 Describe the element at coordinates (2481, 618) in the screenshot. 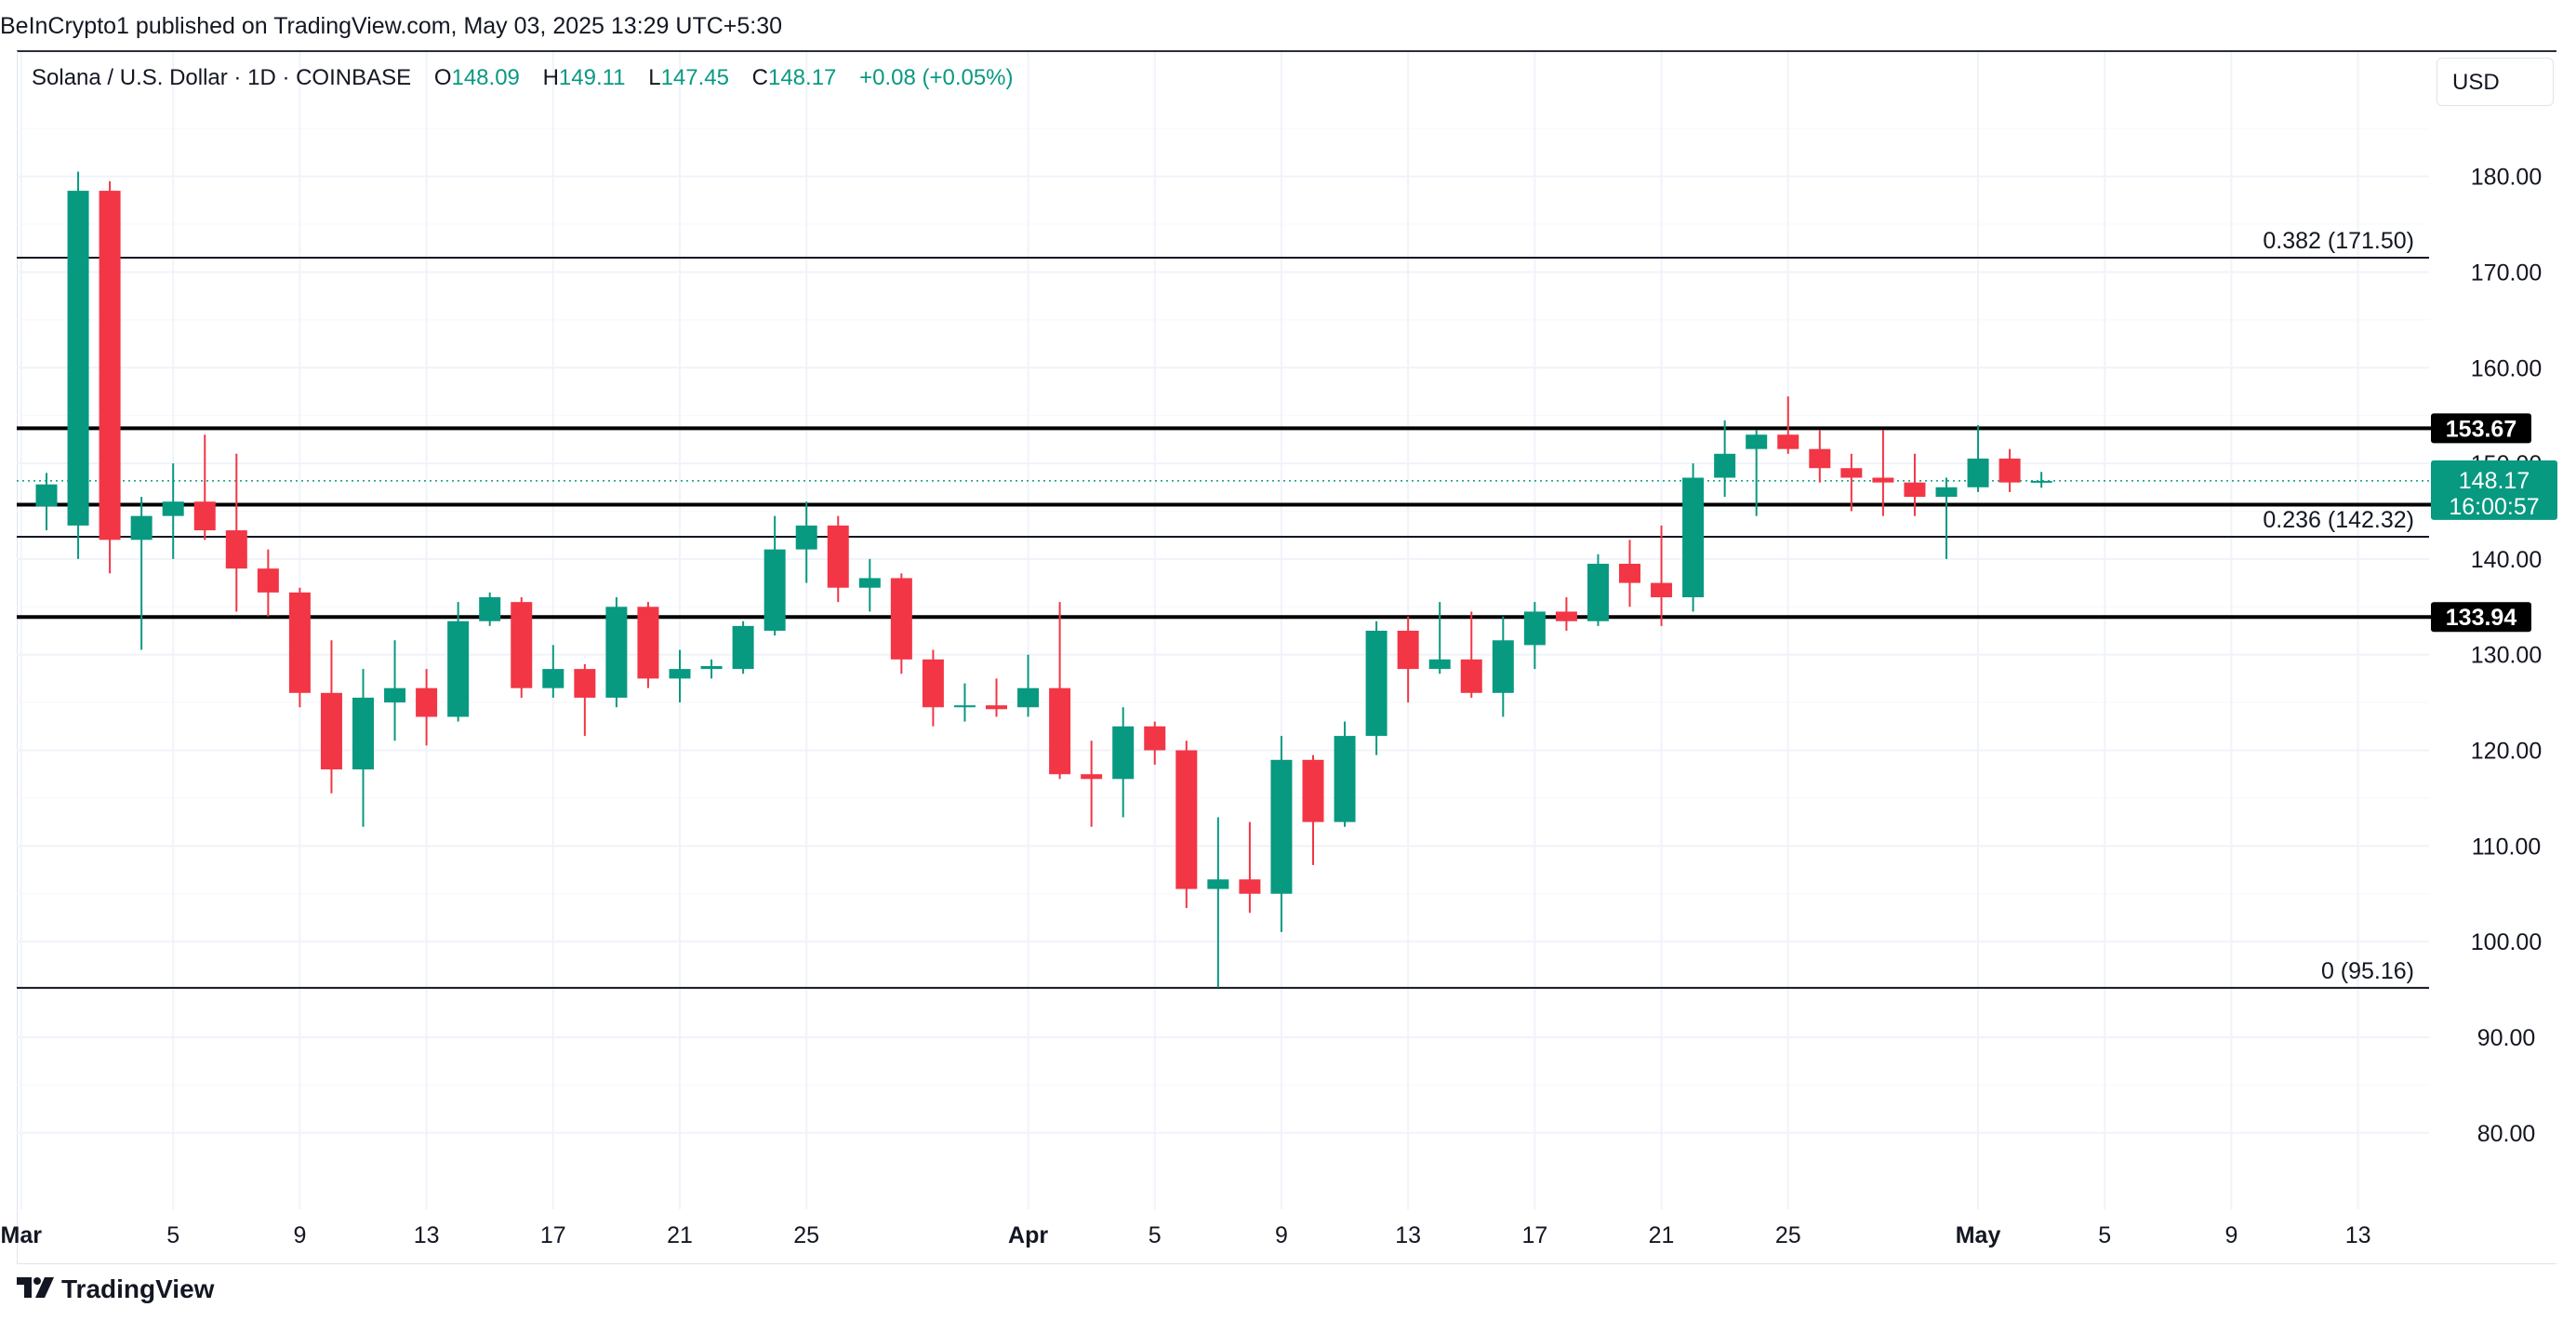

I see `level-price-badge-label: 133.94` at that location.